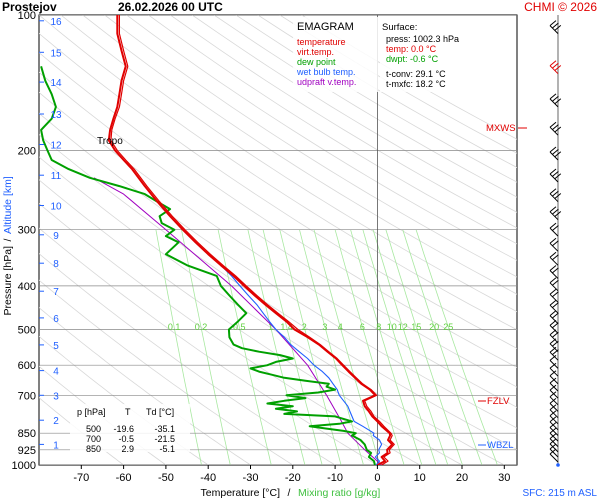 The width and height of the screenshot is (600, 500). Describe the element at coordinates (27, 16) in the screenshot. I see `pressure-tick-label: 100` at that location.